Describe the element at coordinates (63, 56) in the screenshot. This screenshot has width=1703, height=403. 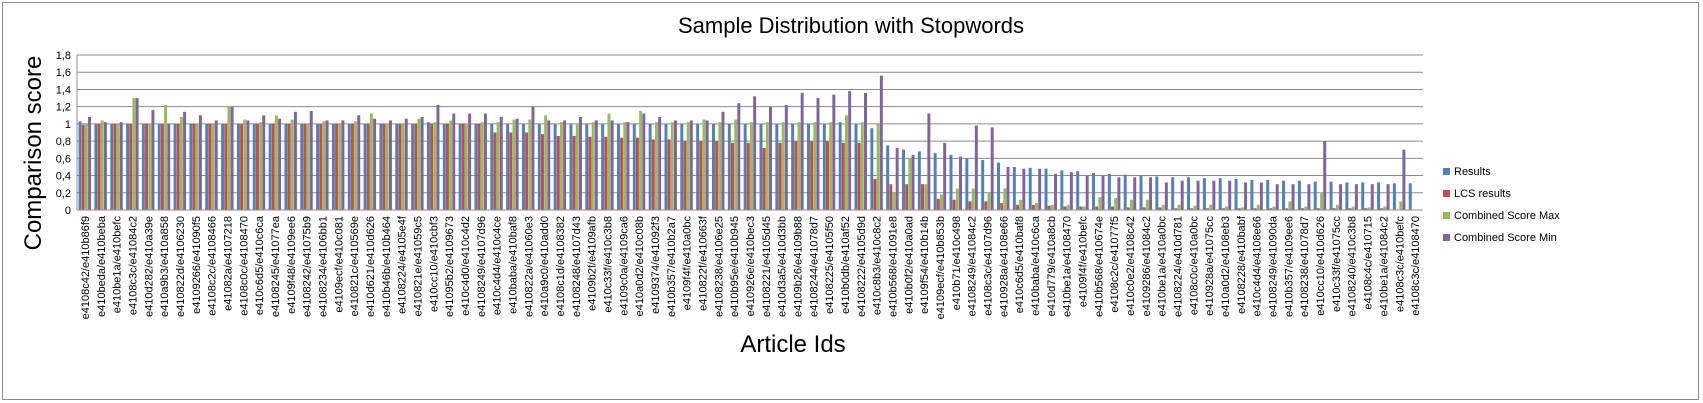
I see `y-tick-label: 1,8` at that location.